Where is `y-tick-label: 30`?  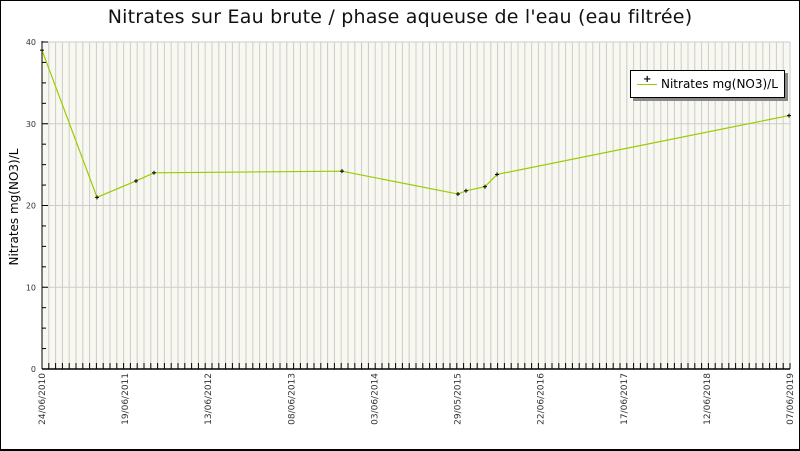 y-tick-label: 30 is located at coordinates (31, 124).